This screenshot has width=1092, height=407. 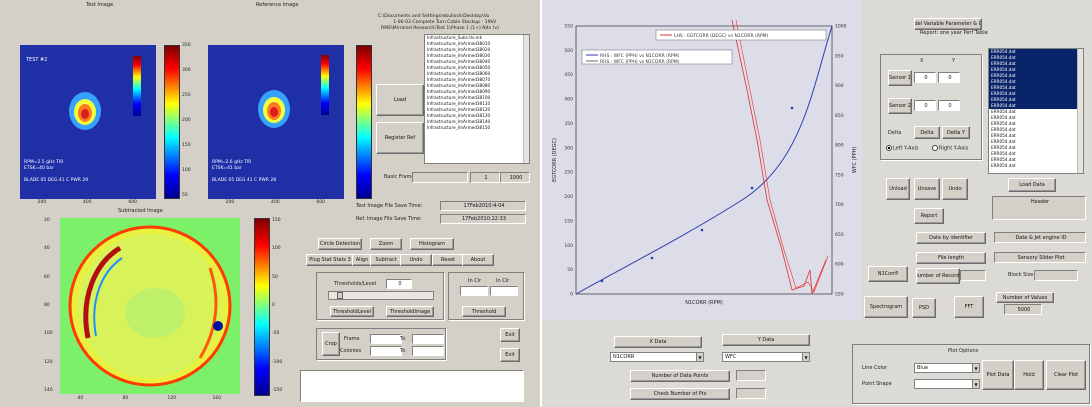 What do you see at coordinates (340, 244) in the screenshot?
I see `circle-detection-button: Circle Detection` at bounding box center [340, 244].